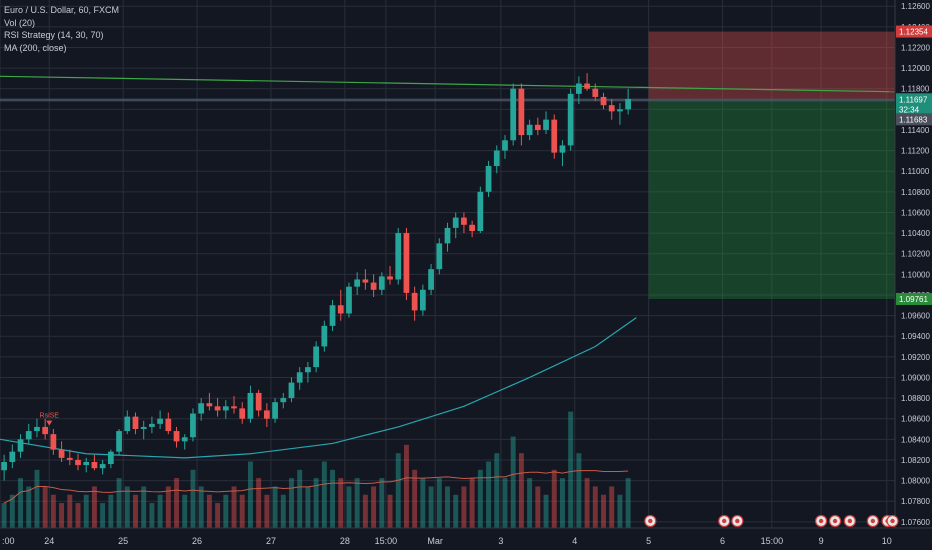 The height and width of the screenshot is (550, 932). I want to click on price-axis-tick: 1.10400, so click(915, 233).